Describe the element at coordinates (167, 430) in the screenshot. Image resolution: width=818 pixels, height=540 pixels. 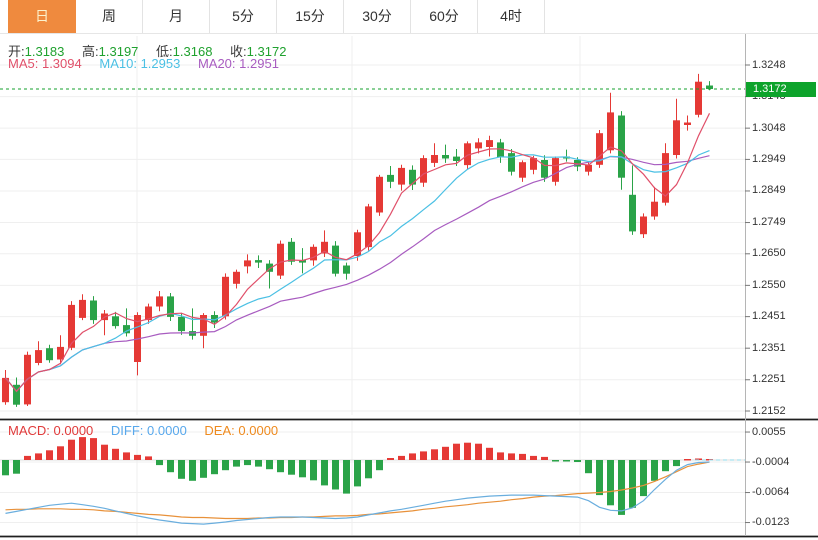
I see `diff-value: 0.0000` at that location.